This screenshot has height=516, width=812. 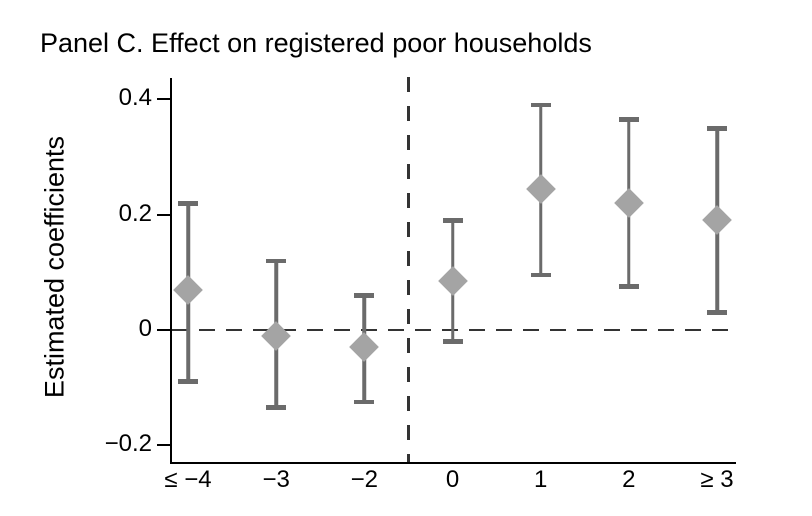 I want to click on x-axis-line, so click(x=453, y=463).